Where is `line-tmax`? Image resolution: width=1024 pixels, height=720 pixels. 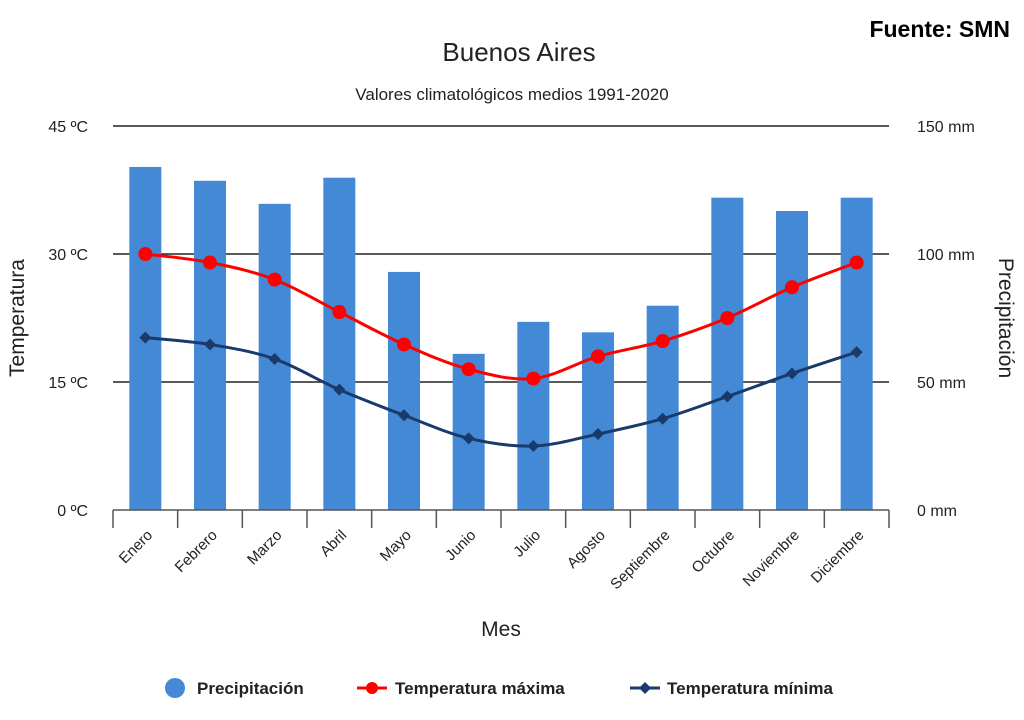
line-tmax is located at coordinates (501, 316).